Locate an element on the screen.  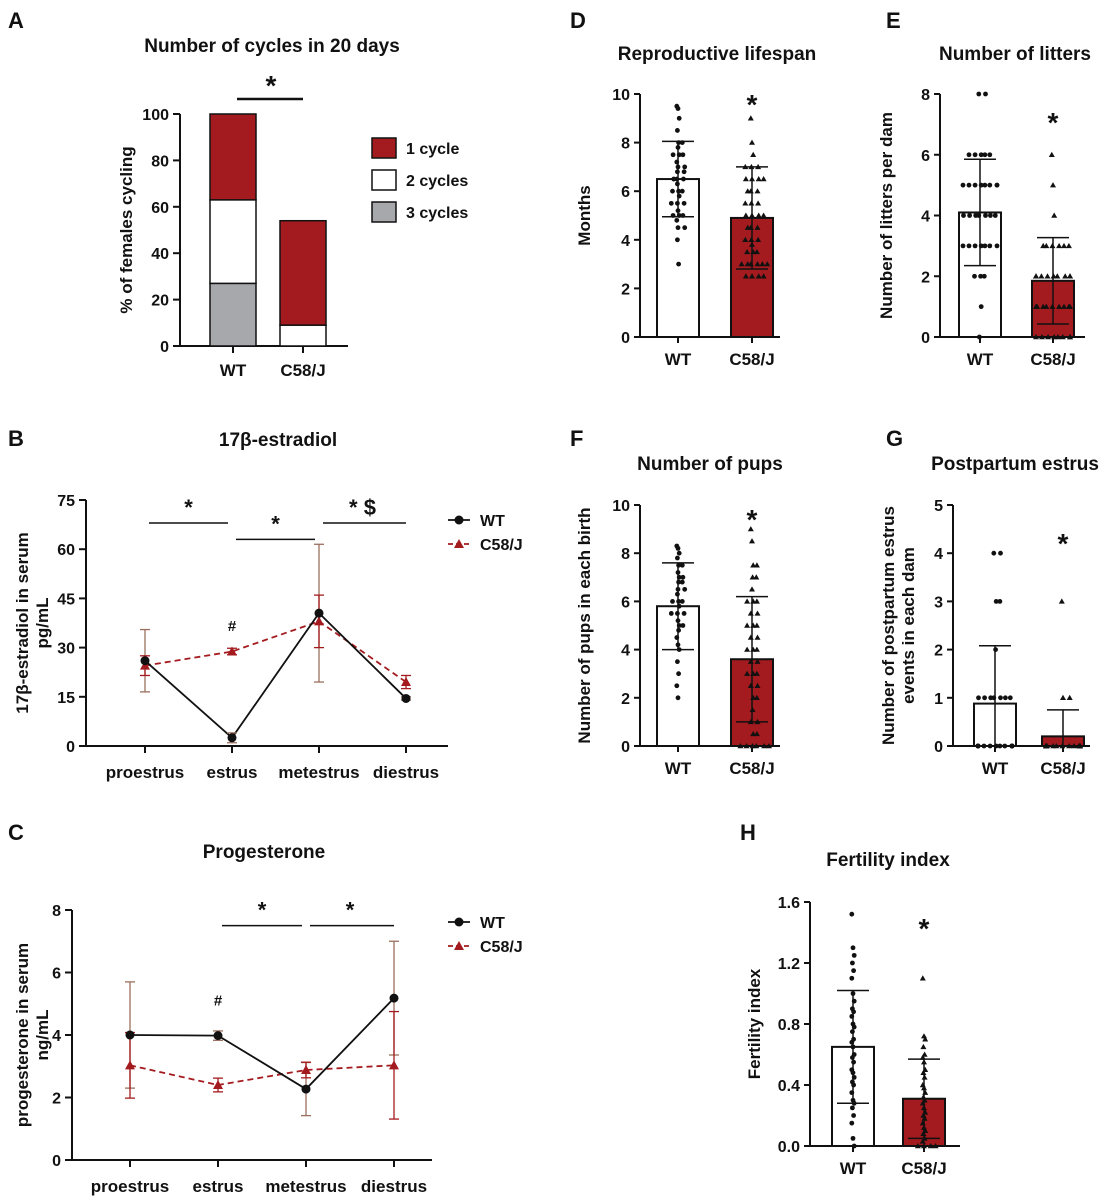
x-category-label: estrus is located at coordinates (231, 772).